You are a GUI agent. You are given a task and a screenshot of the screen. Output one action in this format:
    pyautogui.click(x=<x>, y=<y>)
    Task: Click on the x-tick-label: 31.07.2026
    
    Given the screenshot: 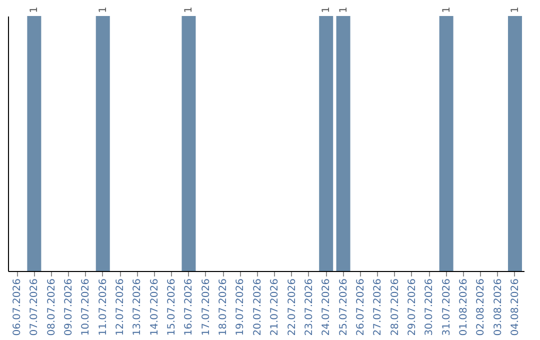 What is the action you would take?
    pyautogui.click(x=446, y=307)
    